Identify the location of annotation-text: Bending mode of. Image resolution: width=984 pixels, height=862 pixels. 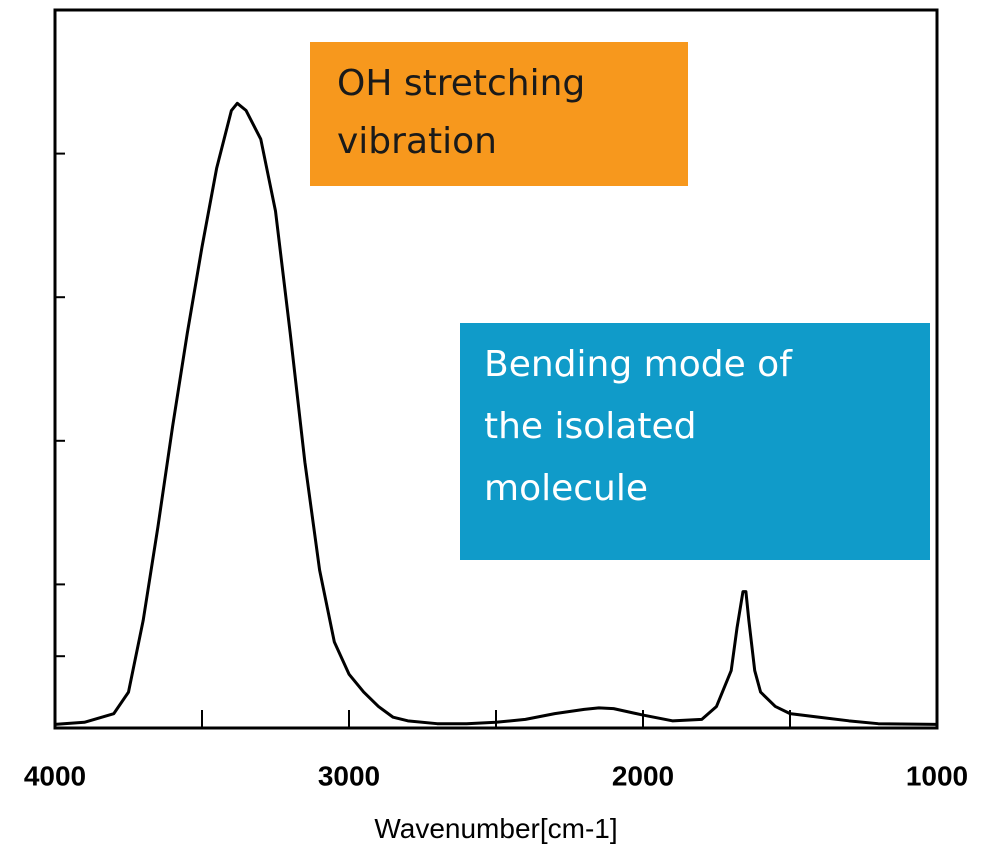
(638, 364).